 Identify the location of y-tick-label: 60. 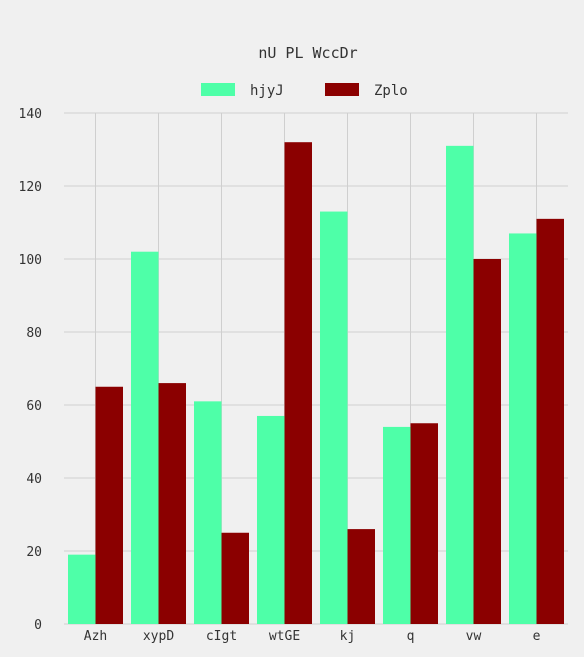
(34, 406).